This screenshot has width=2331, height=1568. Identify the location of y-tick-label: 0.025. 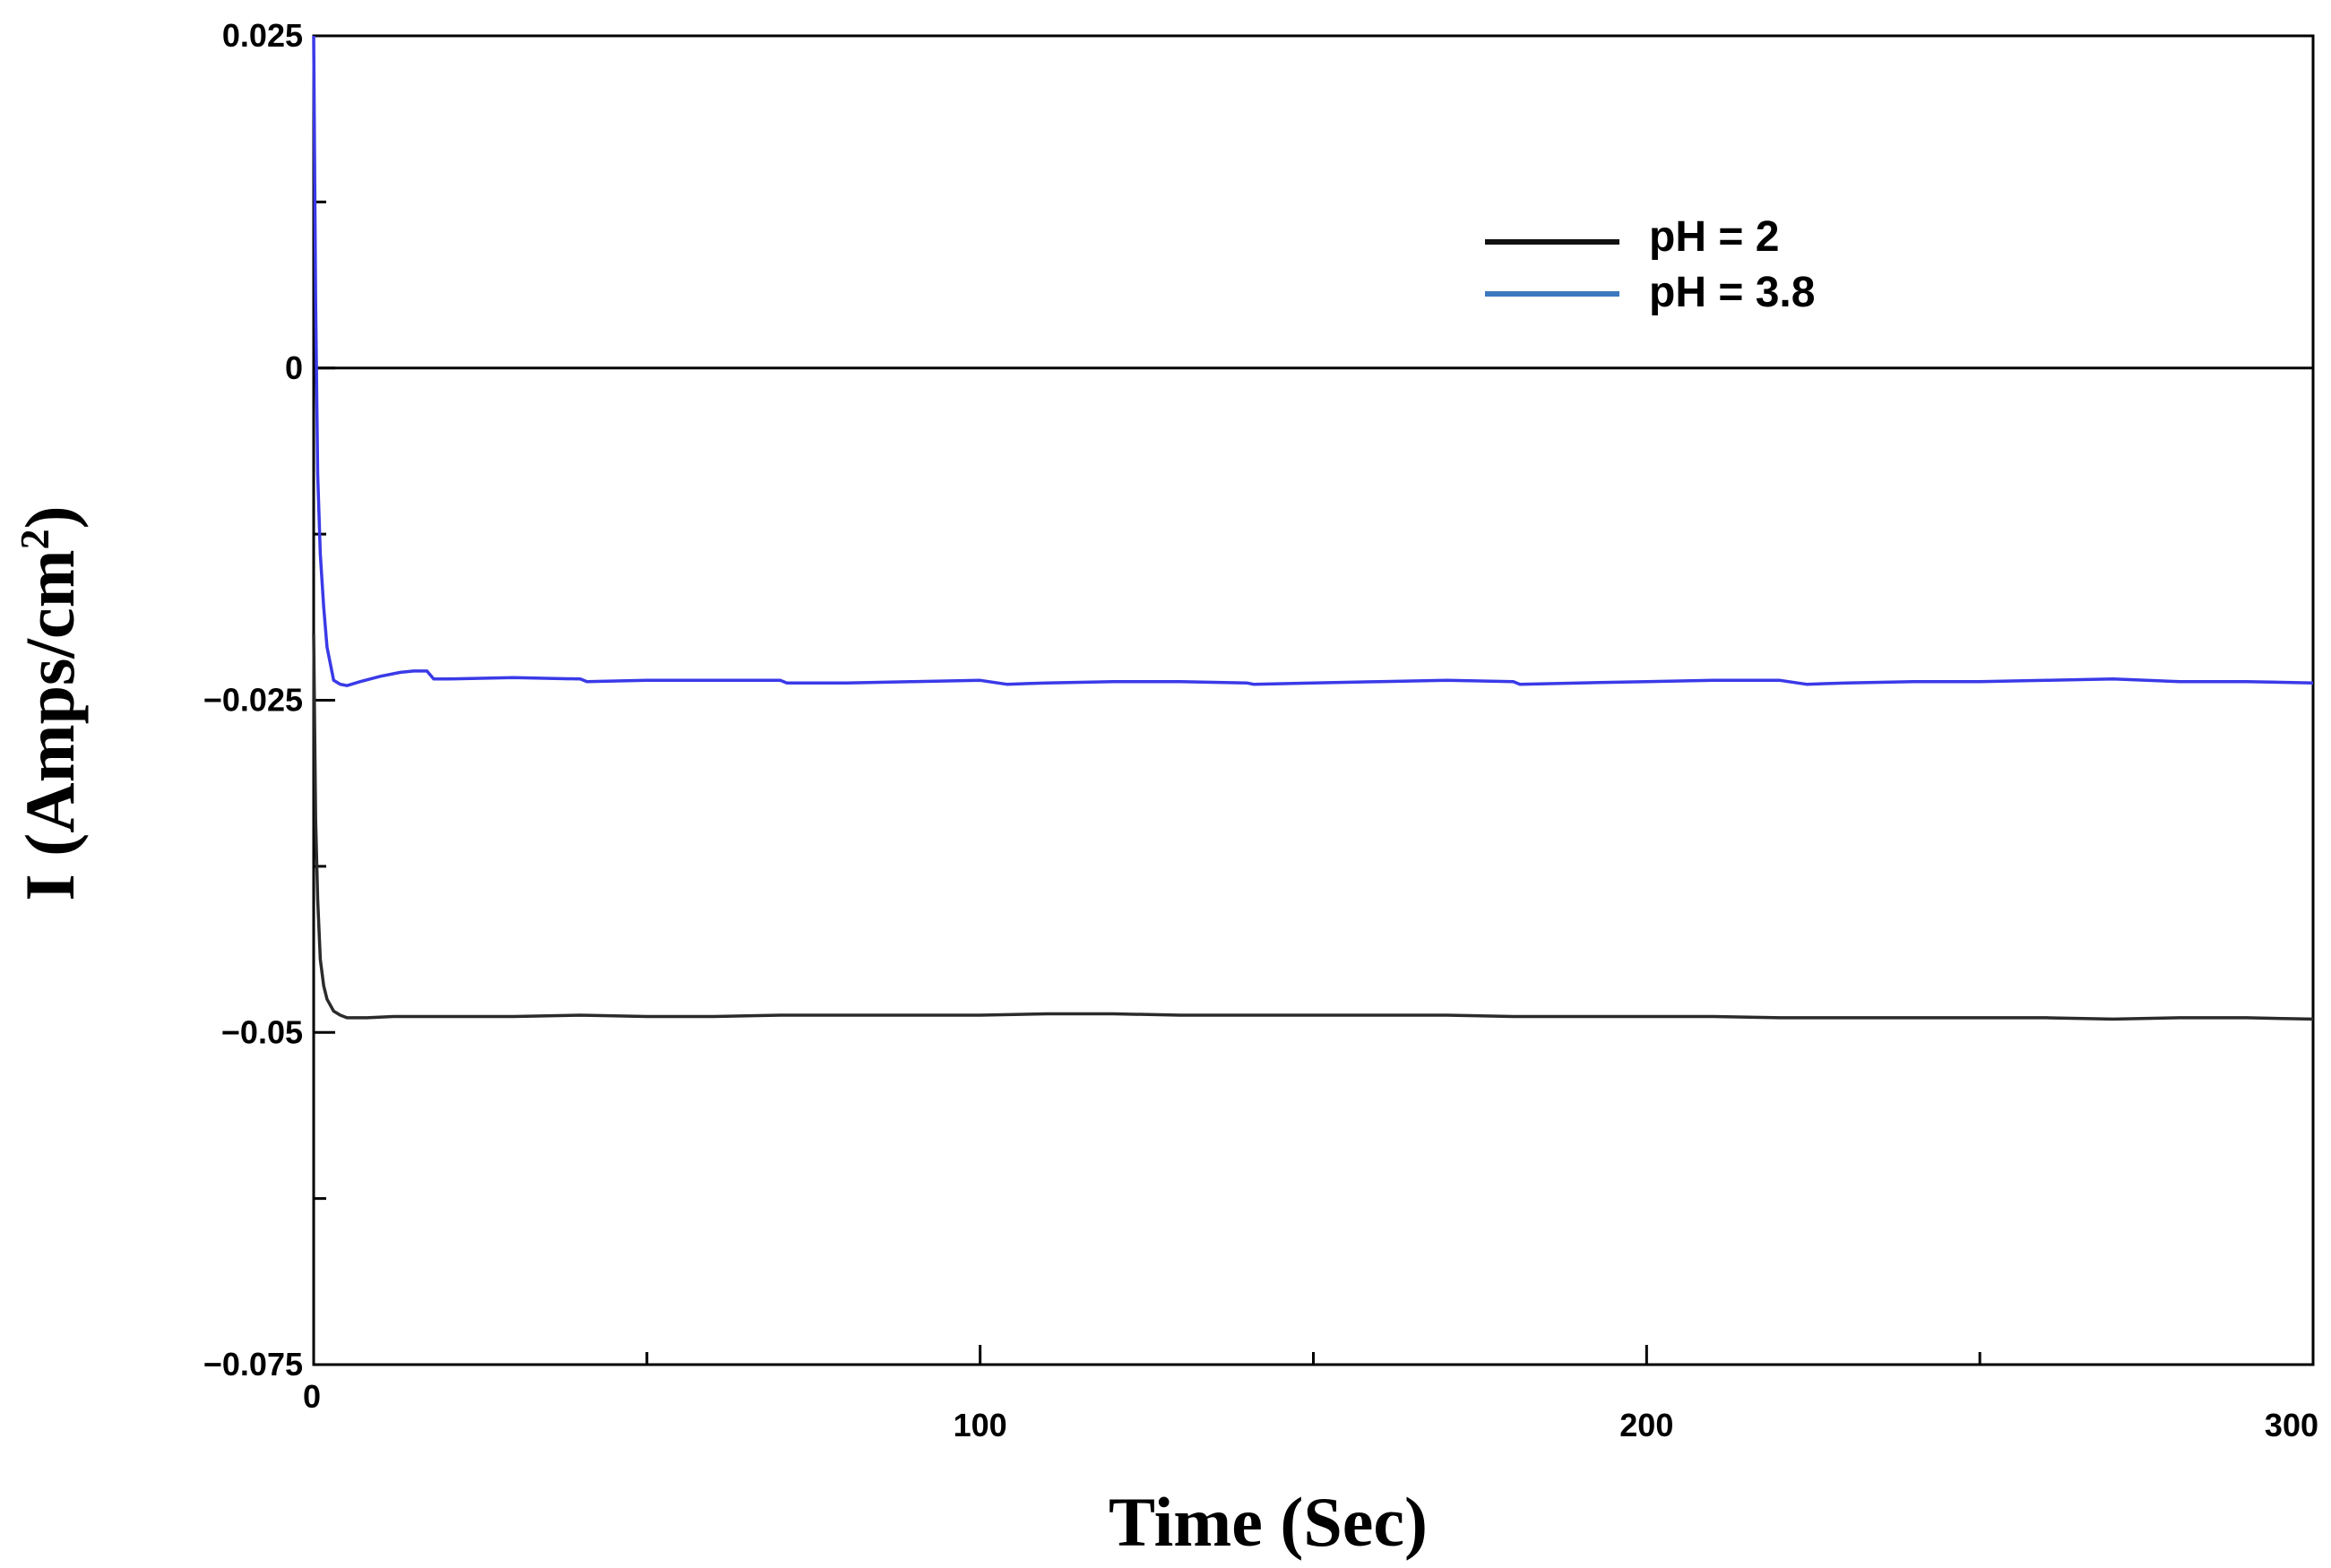
(262, 35).